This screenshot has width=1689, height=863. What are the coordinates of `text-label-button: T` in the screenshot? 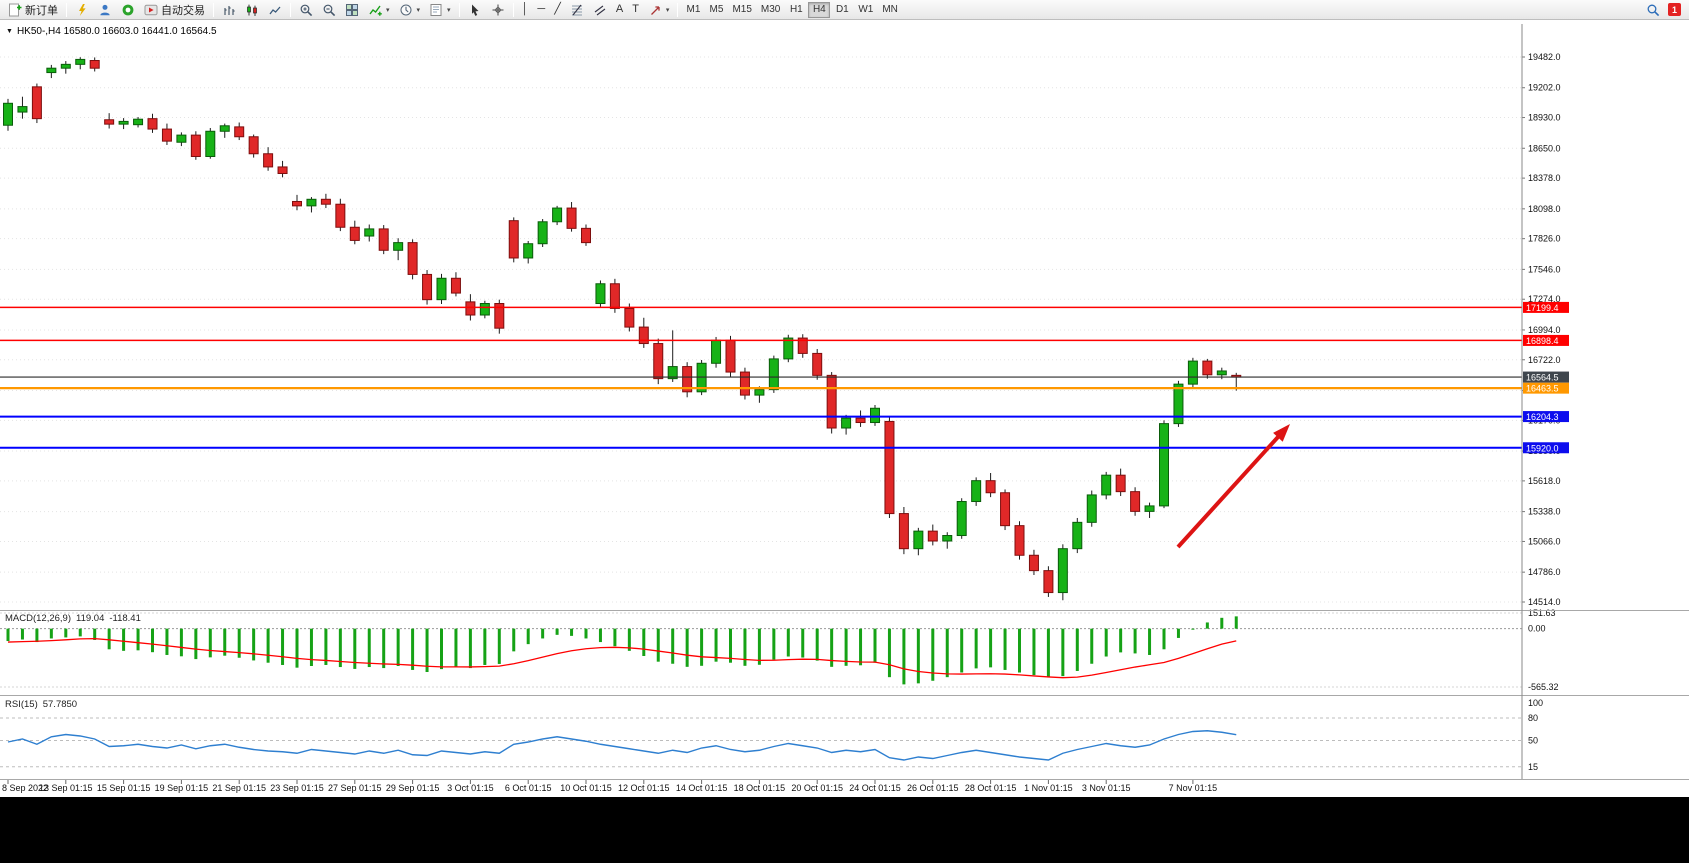 It's located at (635, 10).